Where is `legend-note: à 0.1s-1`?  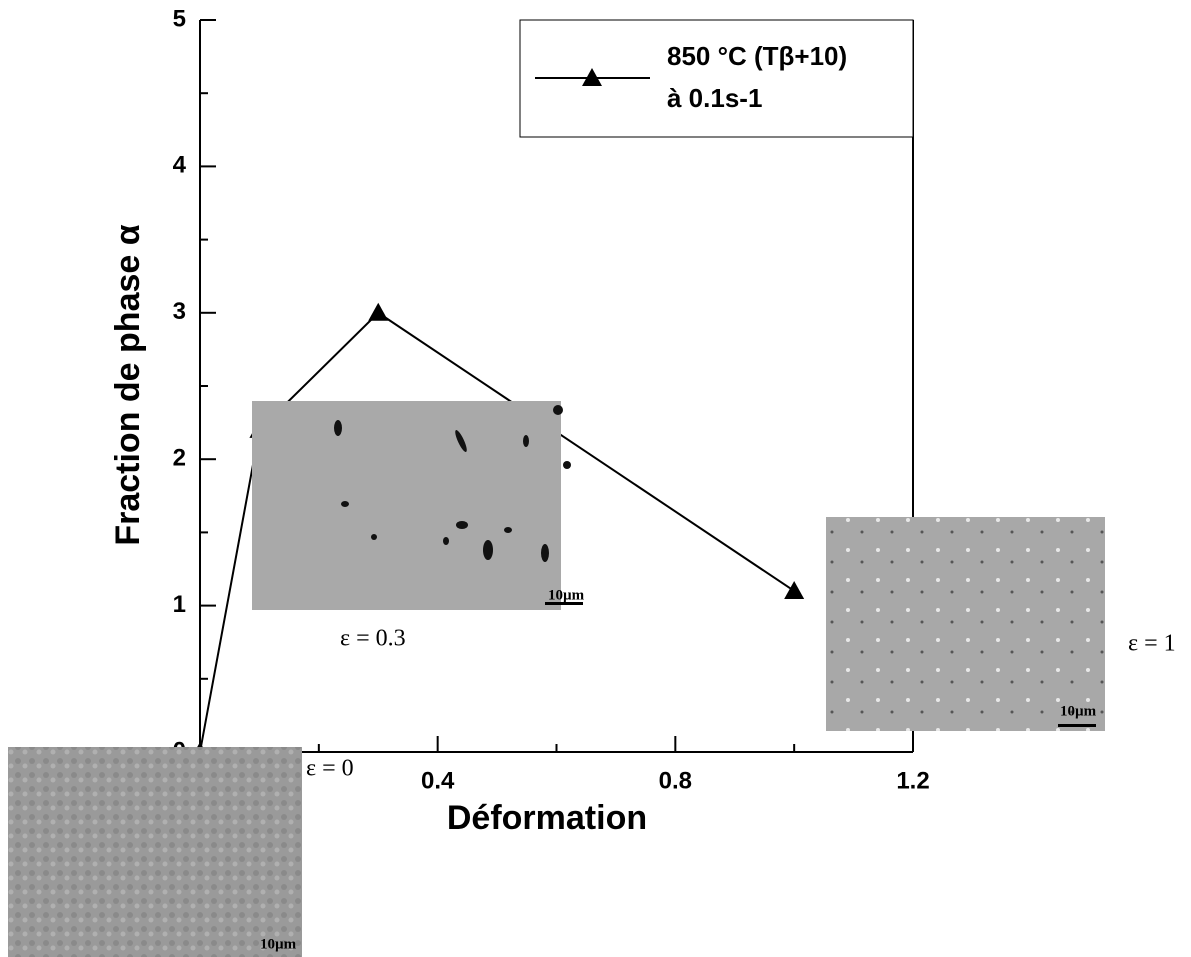
legend-note: à 0.1s-1 is located at coordinates (714, 98).